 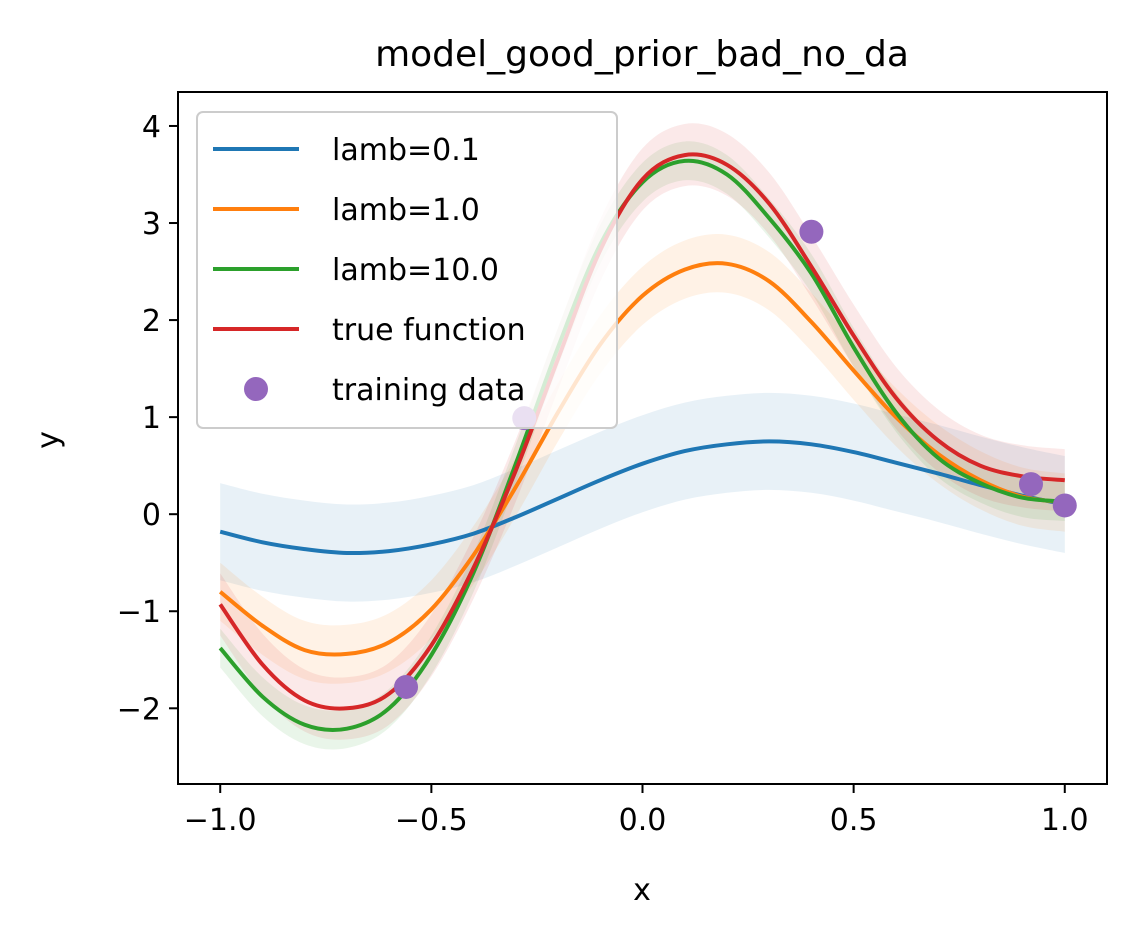 I want to click on legend-box, so click(x=407, y=270).